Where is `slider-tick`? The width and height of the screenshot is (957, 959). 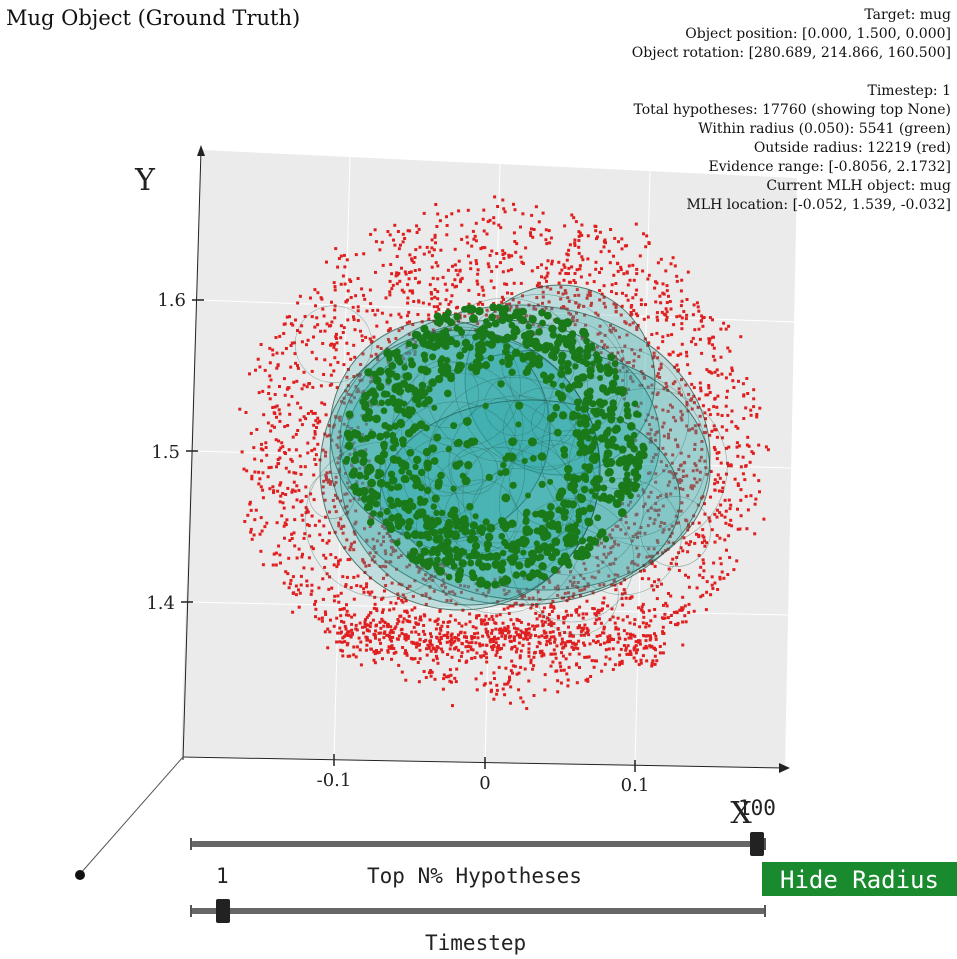
slider-tick is located at coordinates (765, 911).